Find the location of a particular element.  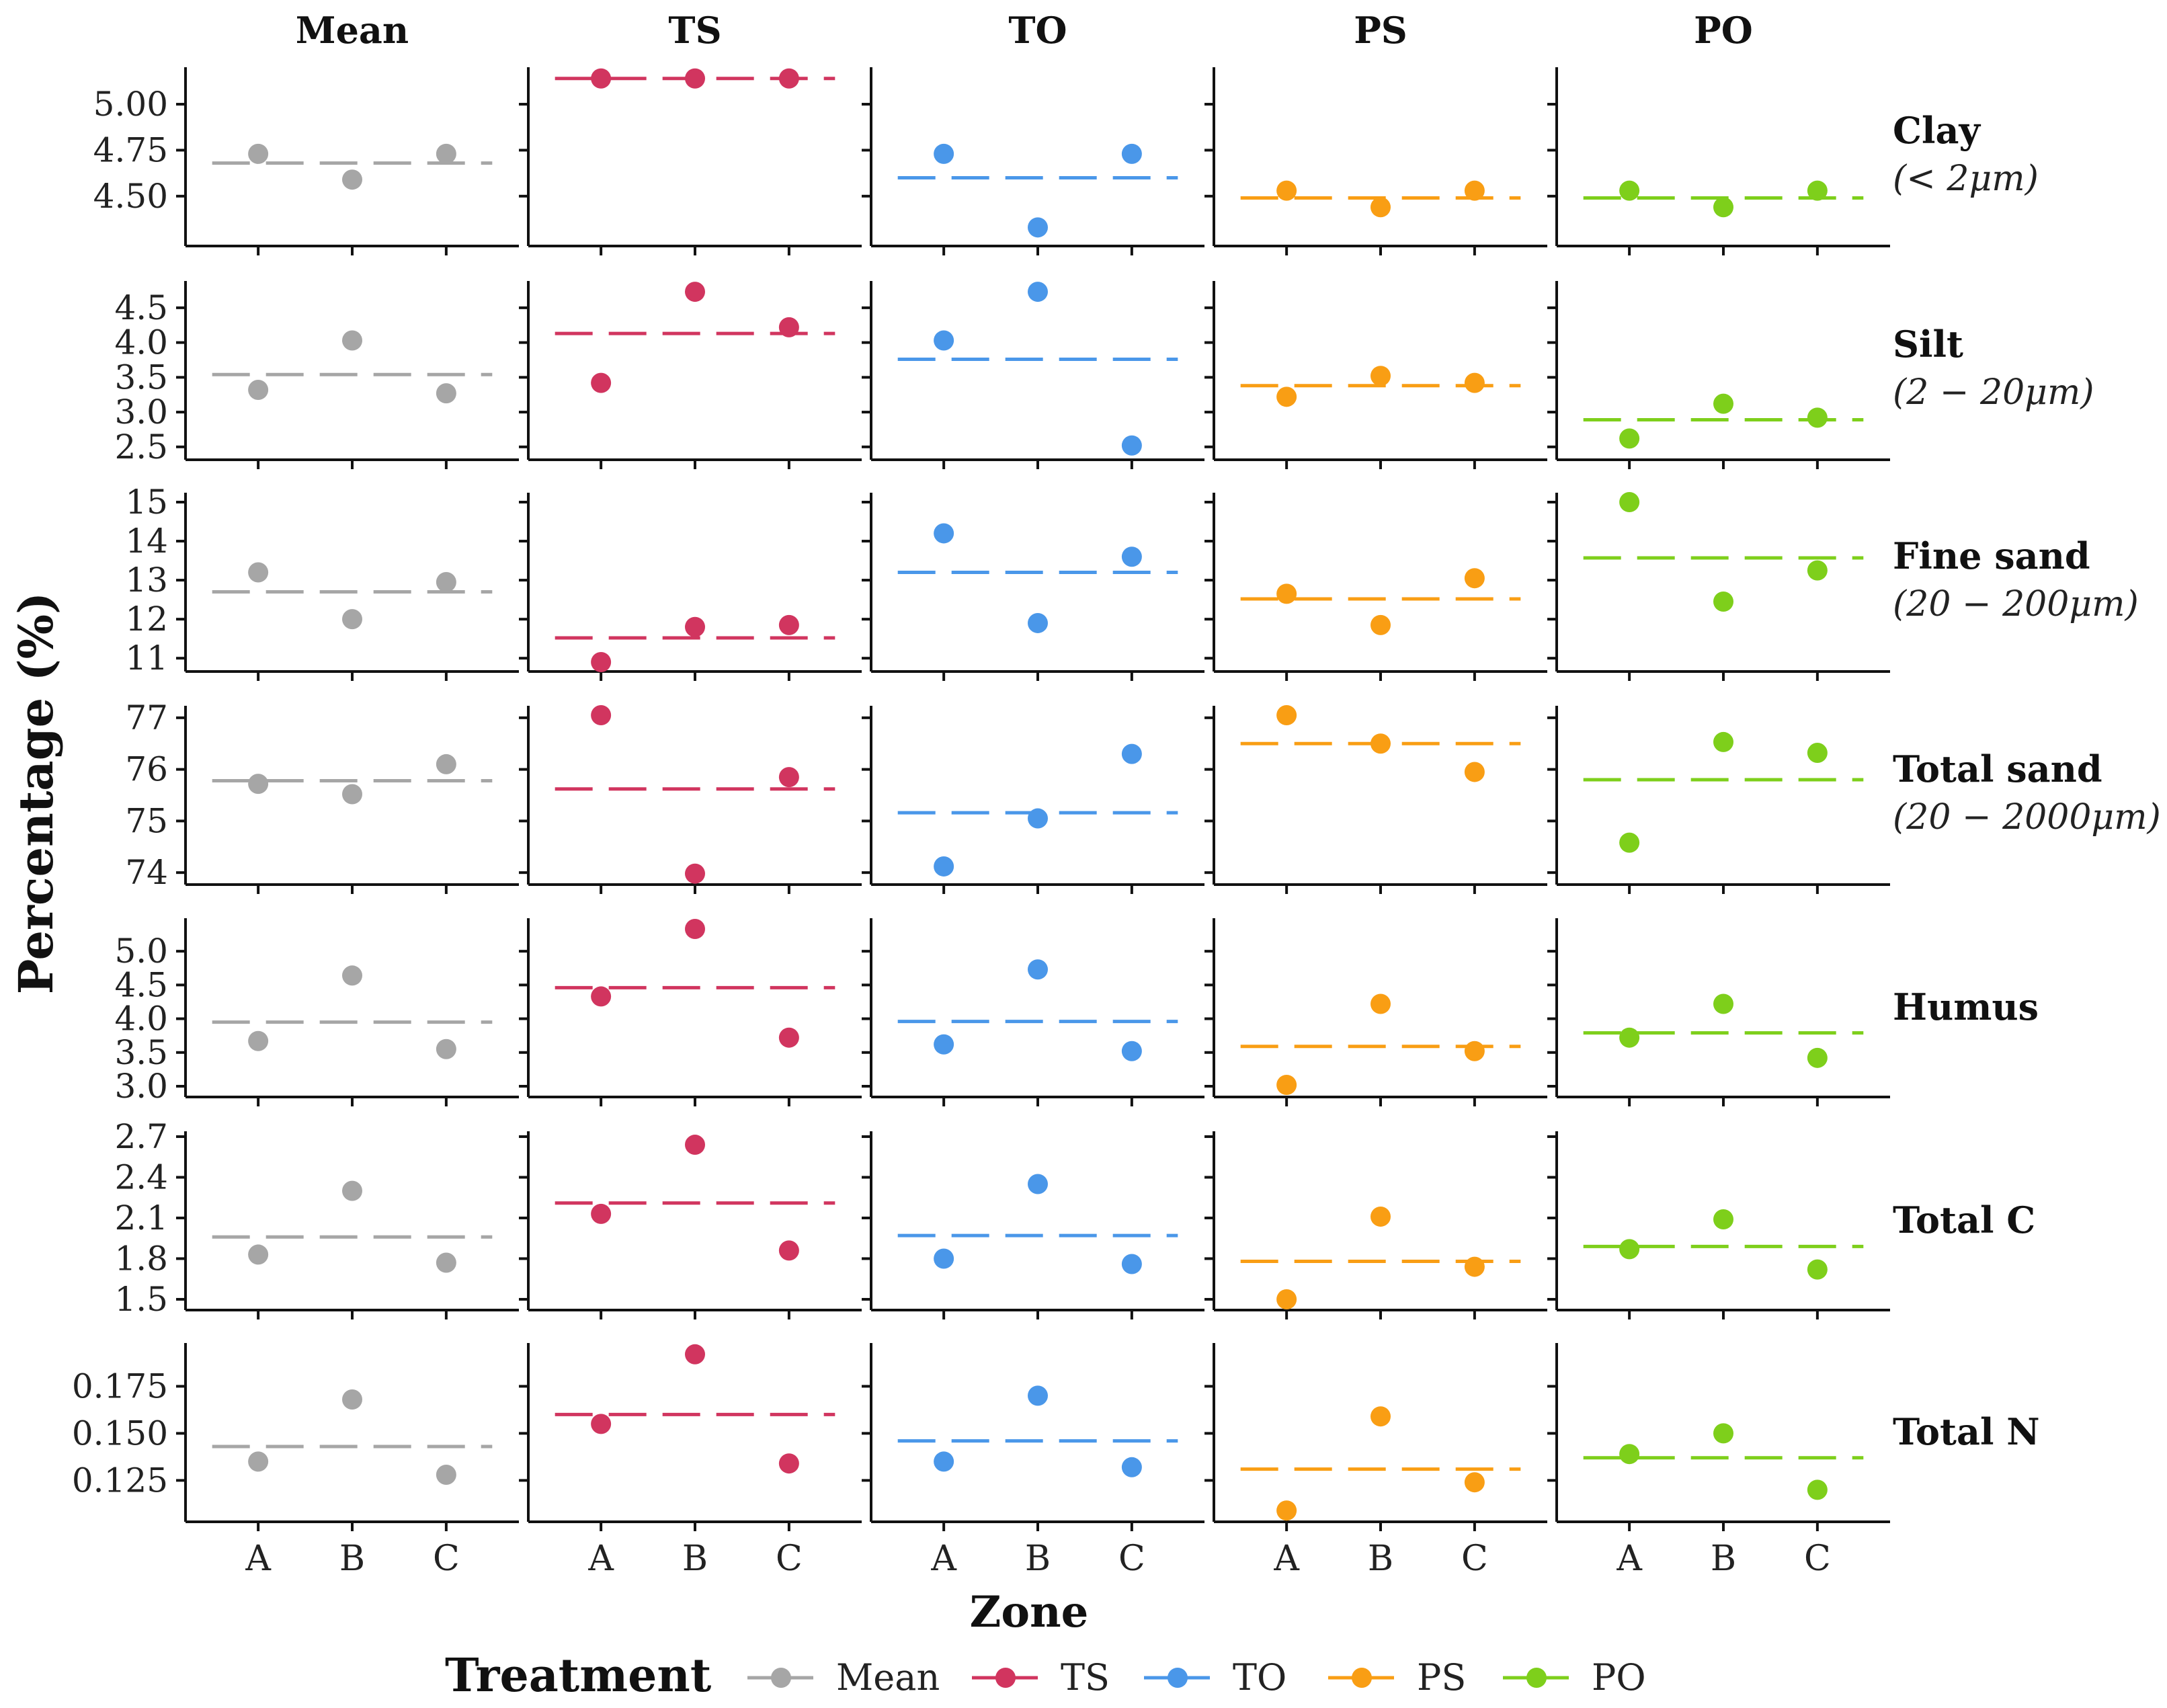

panel-total-c-ts is located at coordinates (690, 1225).